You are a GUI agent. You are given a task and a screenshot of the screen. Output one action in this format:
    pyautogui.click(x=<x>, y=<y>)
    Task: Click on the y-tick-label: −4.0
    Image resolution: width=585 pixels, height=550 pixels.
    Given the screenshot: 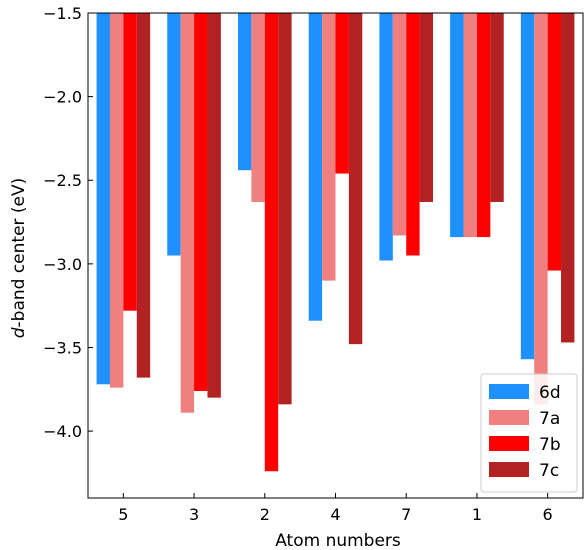 What is the action you would take?
    pyautogui.click(x=62, y=431)
    